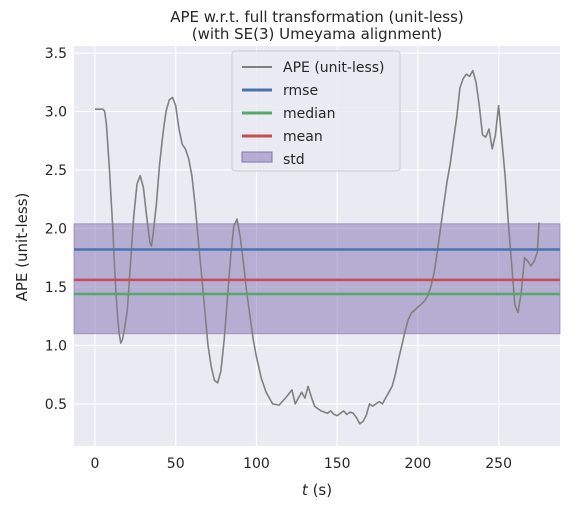 The height and width of the screenshot is (505, 578). What do you see at coordinates (418, 464) in the screenshot?
I see `x-tick-label: 200` at bounding box center [418, 464].